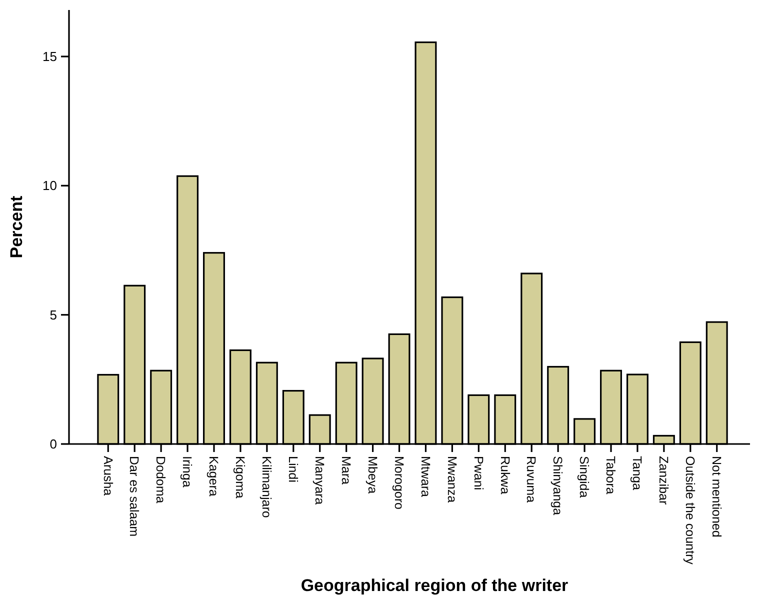 The width and height of the screenshot is (757, 599). I want to click on x-tick-label: Pwani, so click(478, 473).